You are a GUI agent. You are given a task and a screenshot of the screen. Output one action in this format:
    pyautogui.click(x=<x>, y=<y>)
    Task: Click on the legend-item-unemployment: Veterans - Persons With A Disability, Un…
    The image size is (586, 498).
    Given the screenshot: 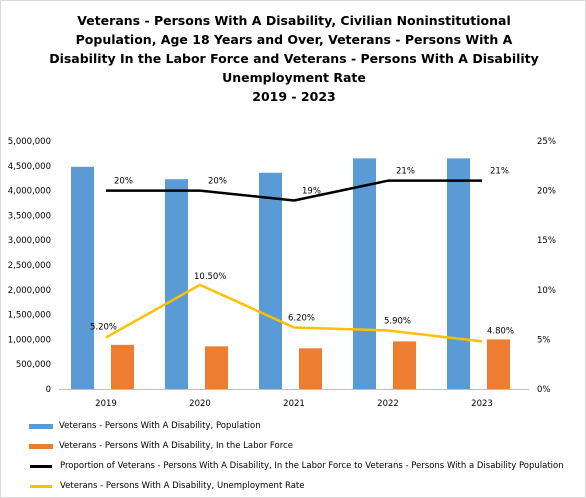 What is the action you would take?
    pyautogui.click(x=304, y=486)
    